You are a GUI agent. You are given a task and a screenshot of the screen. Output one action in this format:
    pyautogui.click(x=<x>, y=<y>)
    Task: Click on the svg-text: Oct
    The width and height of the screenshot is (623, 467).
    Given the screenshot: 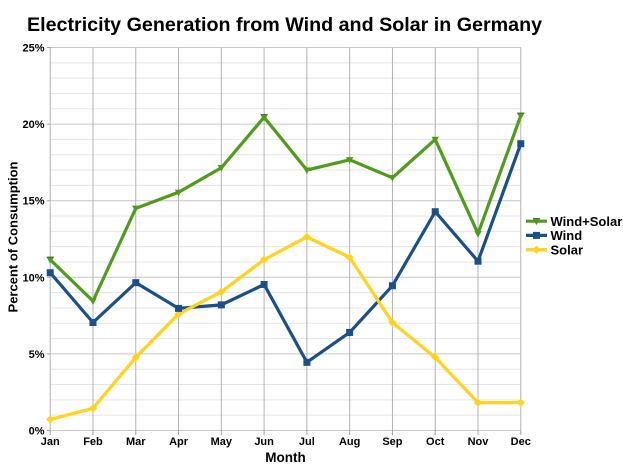 What is the action you would take?
    pyautogui.click(x=435, y=442)
    